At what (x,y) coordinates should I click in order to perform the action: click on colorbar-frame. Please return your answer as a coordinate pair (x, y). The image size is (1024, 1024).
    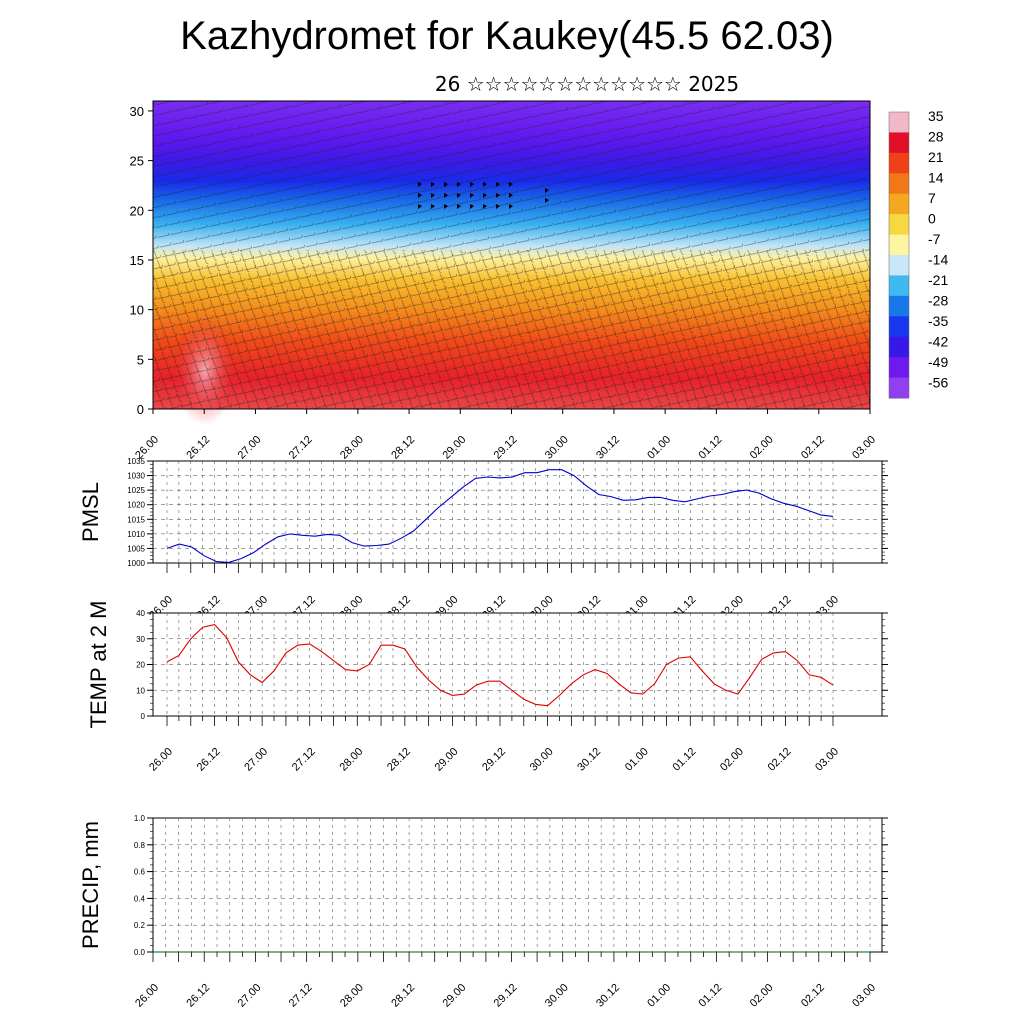
    Looking at the image, I should click on (899, 255).